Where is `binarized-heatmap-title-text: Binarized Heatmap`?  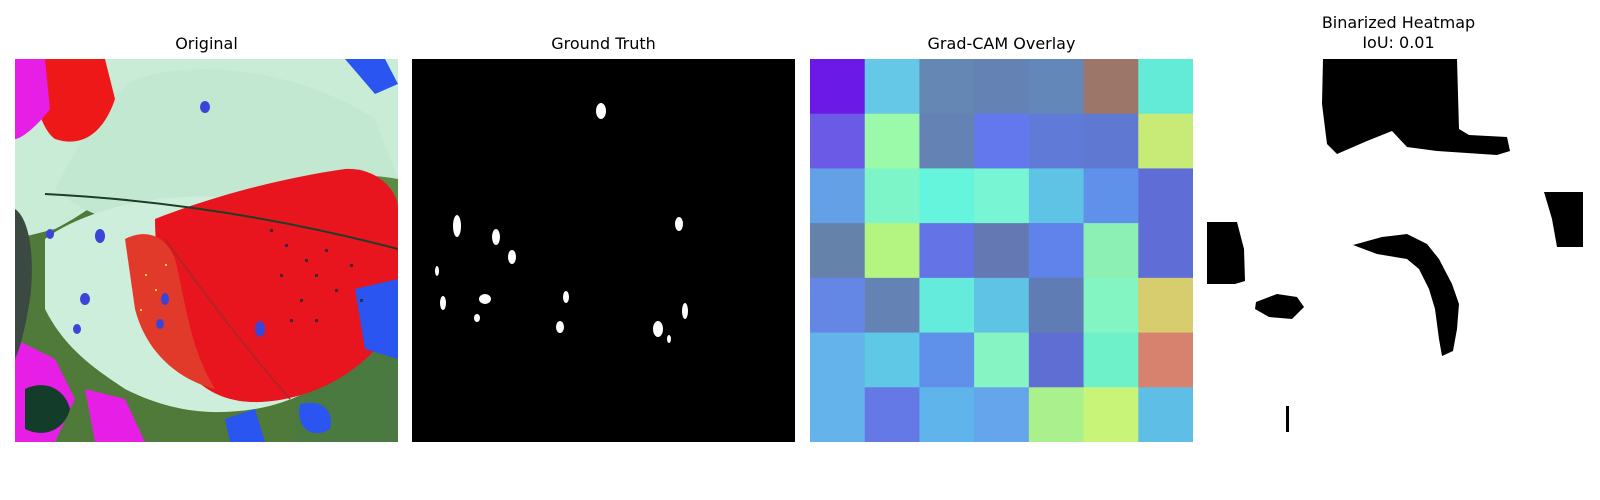 binarized-heatmap-title-text: Binarized Heatmap is located at coordinates (1398, 22).